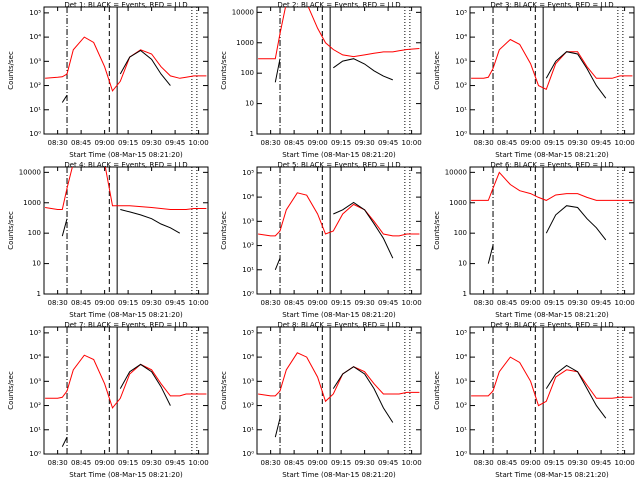  I want to click on y-tick-label: 1000, so click(32, 203).